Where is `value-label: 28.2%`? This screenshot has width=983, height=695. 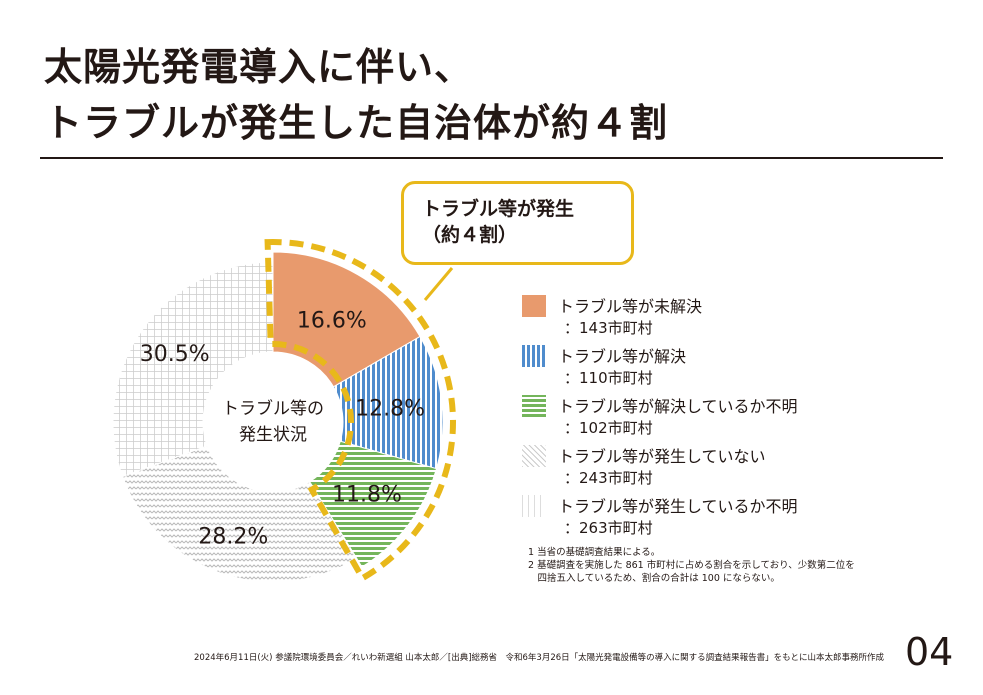 value-label: 28.2% is located at coordinates (233, 536).